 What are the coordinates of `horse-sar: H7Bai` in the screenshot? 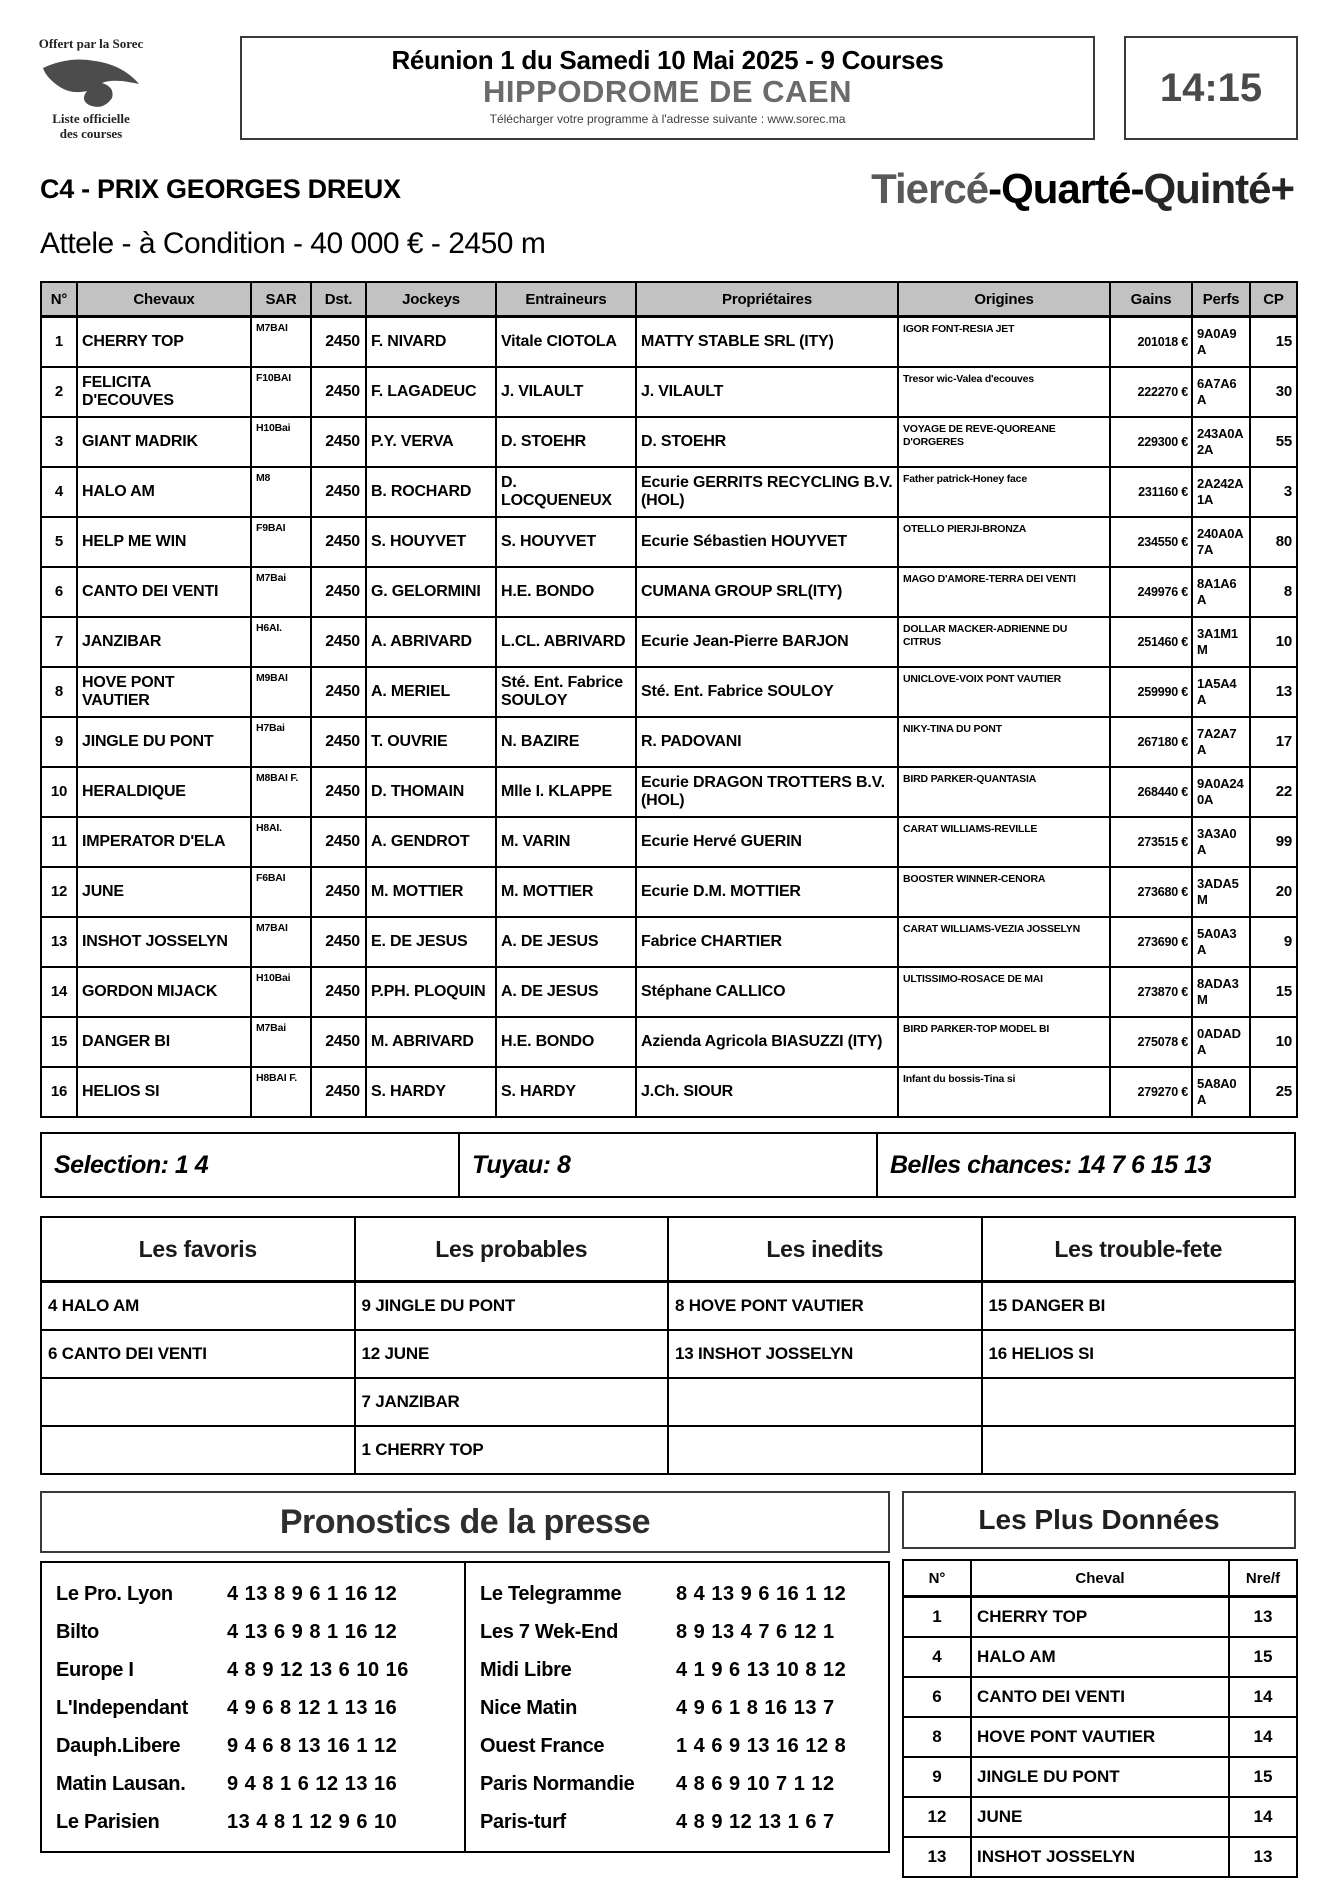 It's located at (281, 742).